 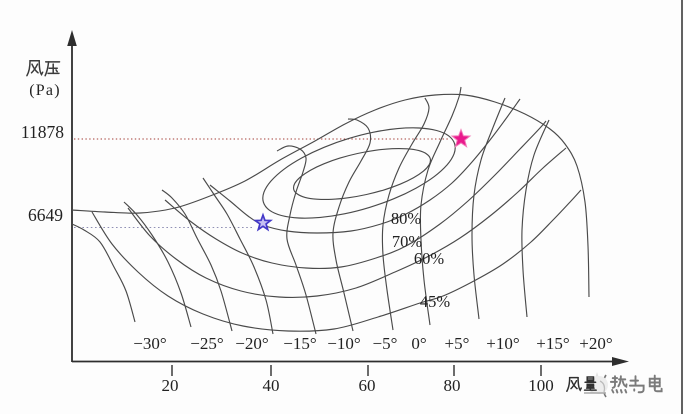 What do you see at coordinates (552, 343) in the screenshot?
I see `svg-text: +15°` at bounding box center [552, 343].